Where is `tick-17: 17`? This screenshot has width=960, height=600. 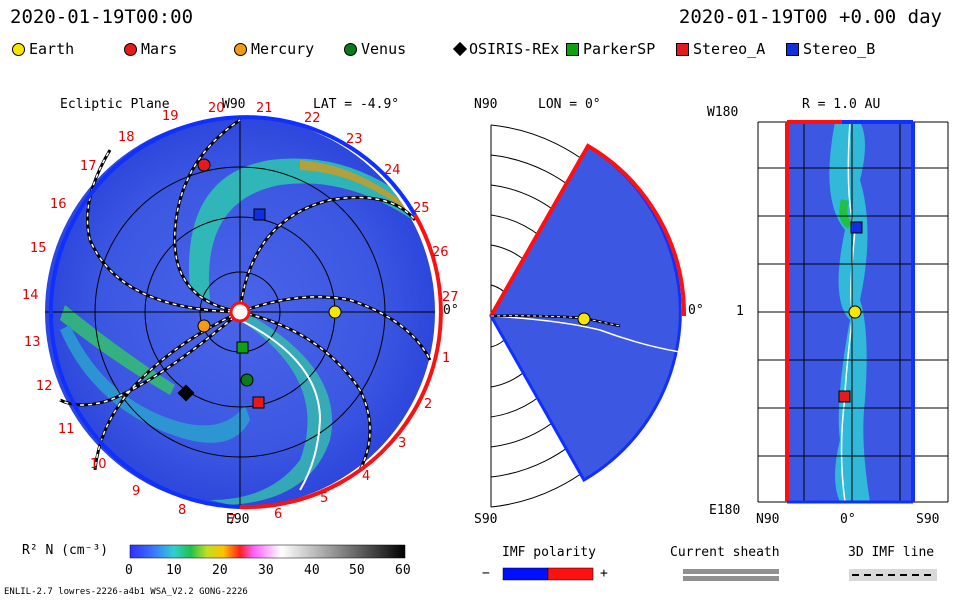 tick-17: 17 is located at coordinates (88, 166).